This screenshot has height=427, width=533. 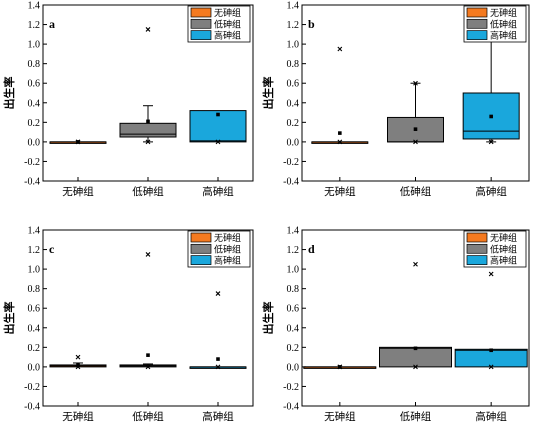 What do you see at coordinates (311, 24) in the screenshot?
I see `panel-label: b` at bounding box center [311, 24].